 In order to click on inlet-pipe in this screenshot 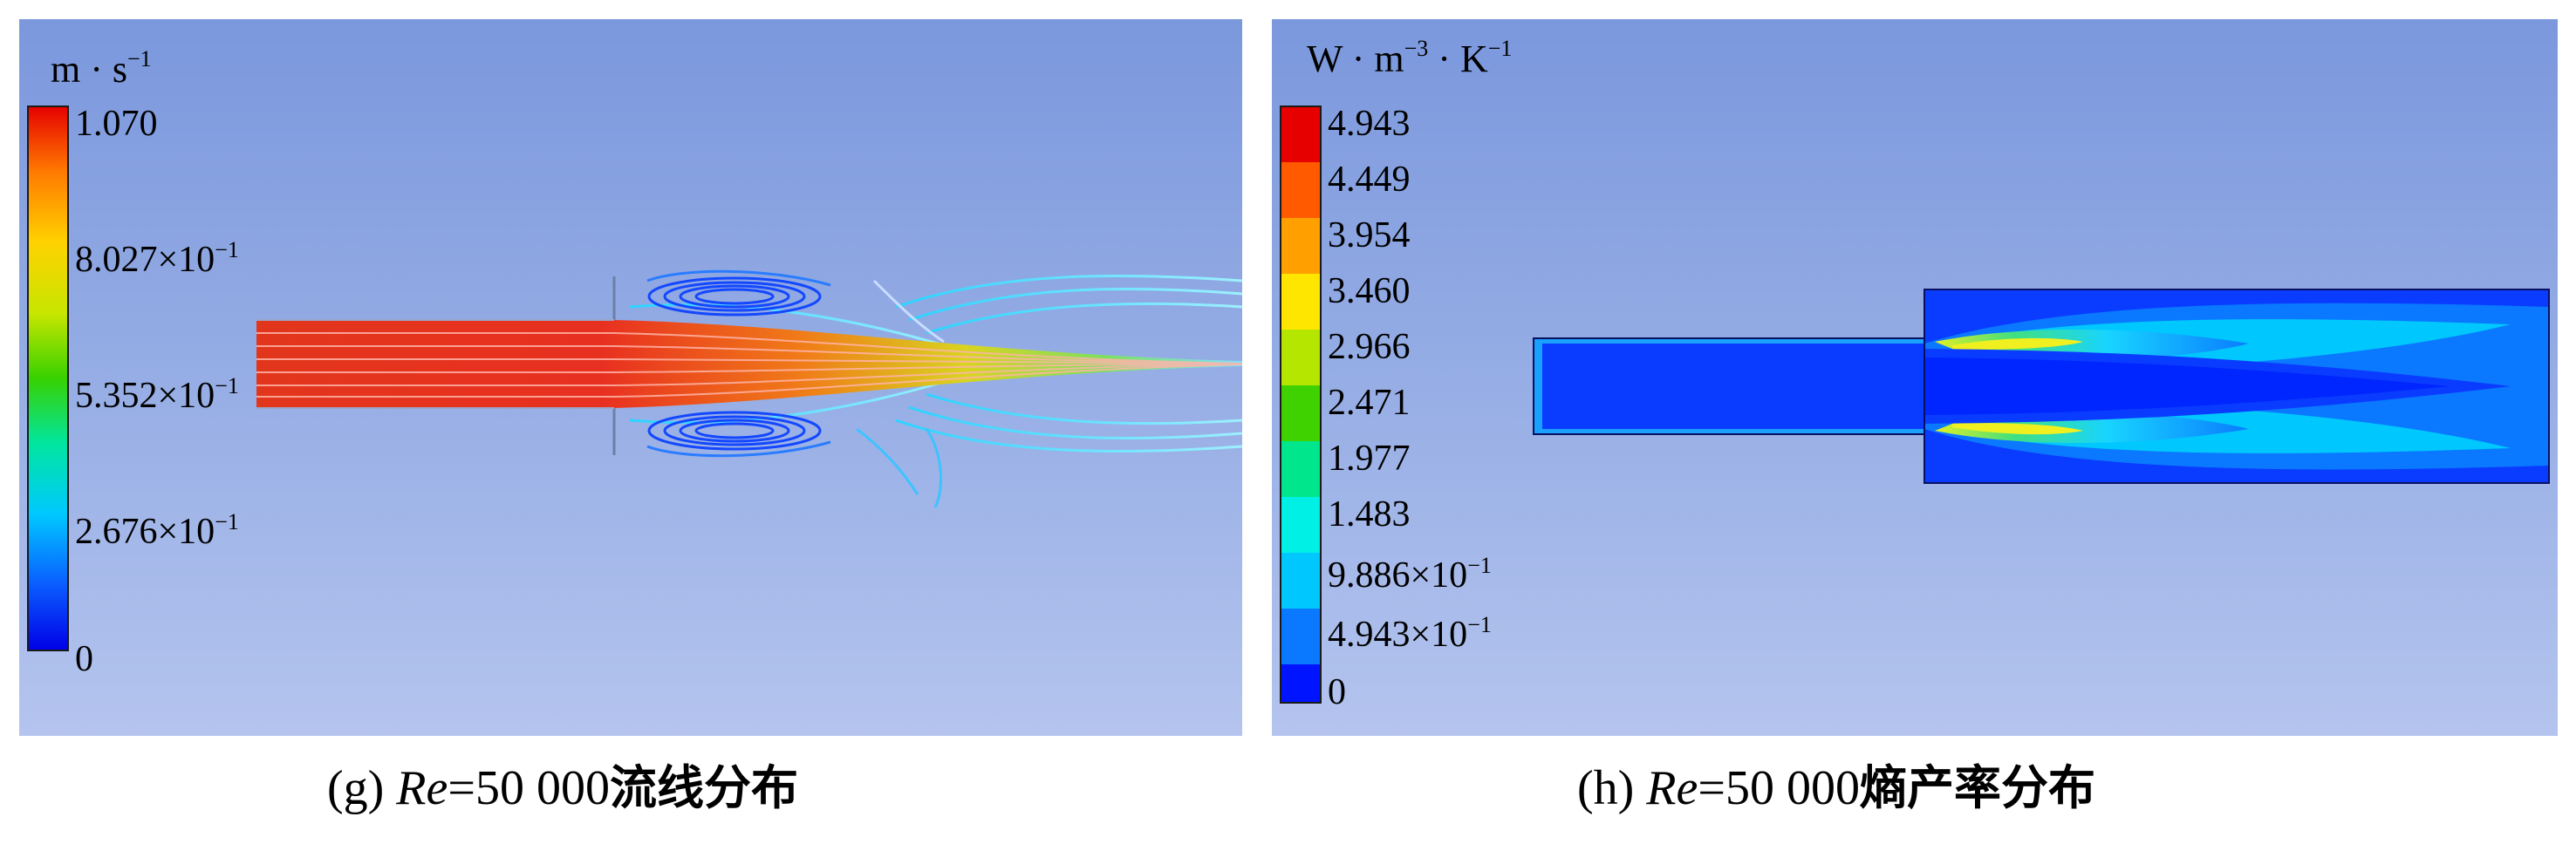, I will do `click(1729, 386)`.